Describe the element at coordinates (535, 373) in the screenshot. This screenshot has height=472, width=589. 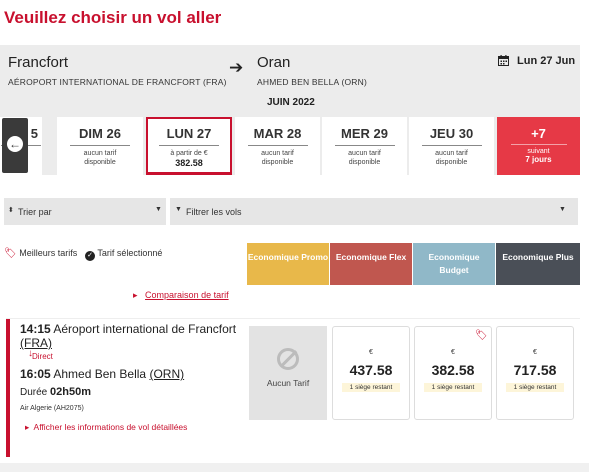
I see `fare-option-plus: € 717.58 1 siège restant` at that location.